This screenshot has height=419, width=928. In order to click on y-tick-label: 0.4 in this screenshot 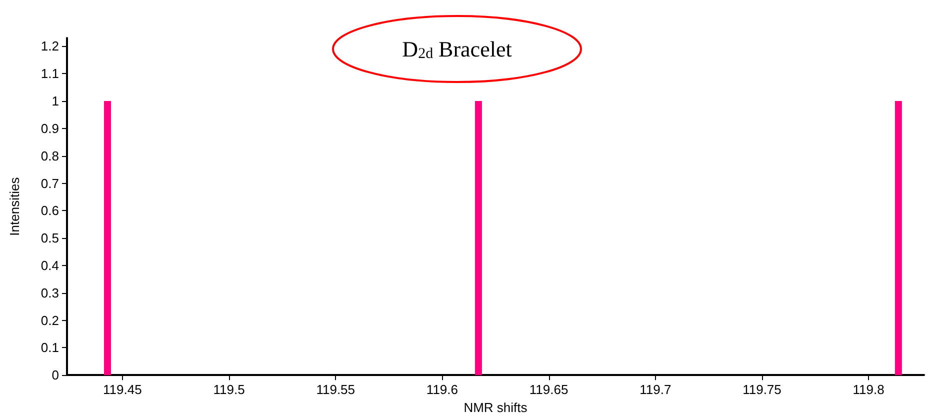, I will do `click(49, 265)`.